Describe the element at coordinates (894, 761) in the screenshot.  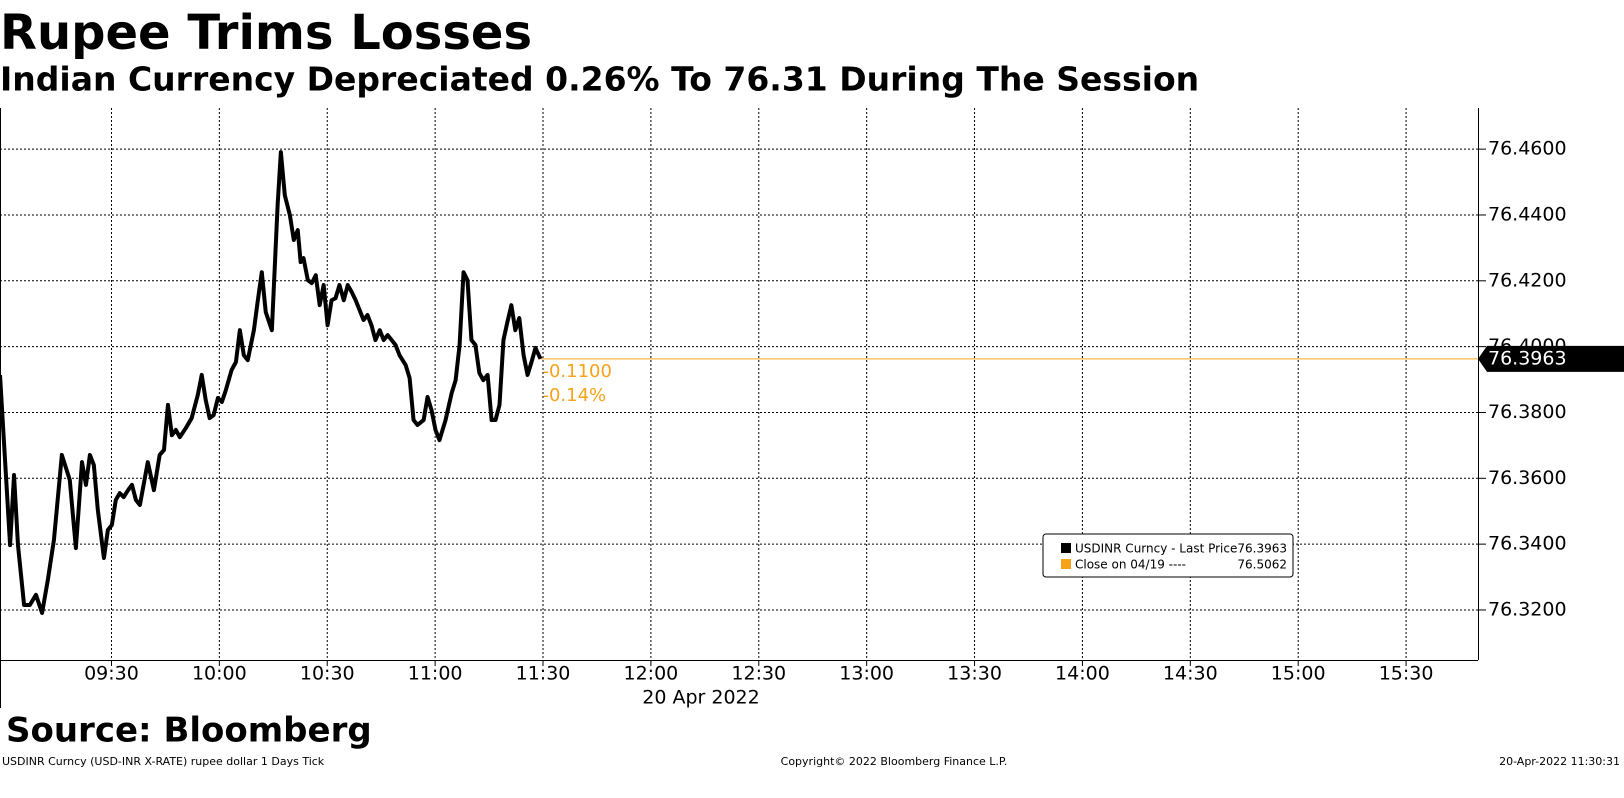
I see `footer-center: Copyright© 2022 Bloomberg Finance L.P.` at that location.